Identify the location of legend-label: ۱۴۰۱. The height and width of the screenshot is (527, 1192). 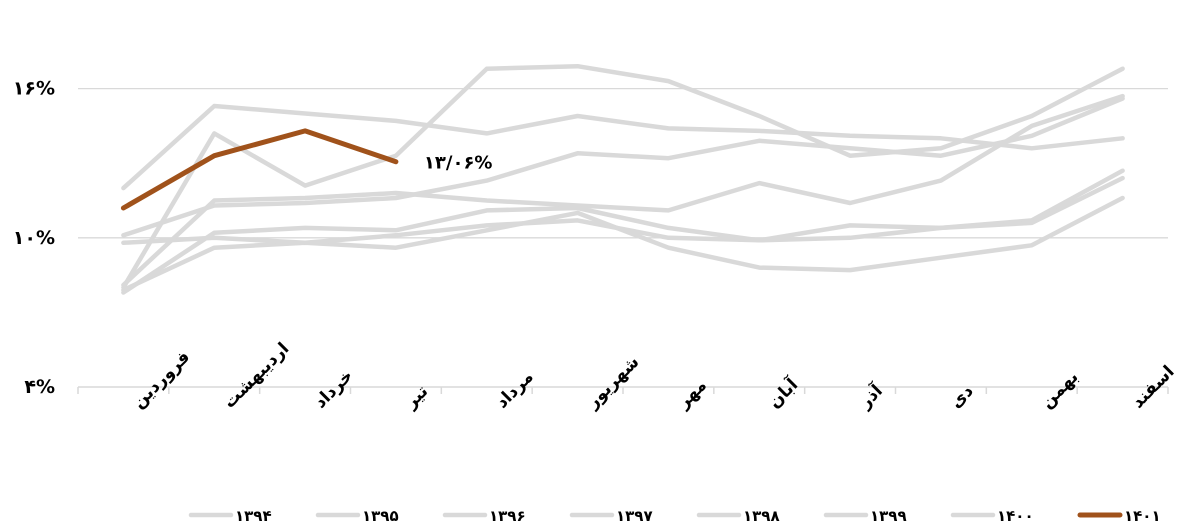
(1142, 516).